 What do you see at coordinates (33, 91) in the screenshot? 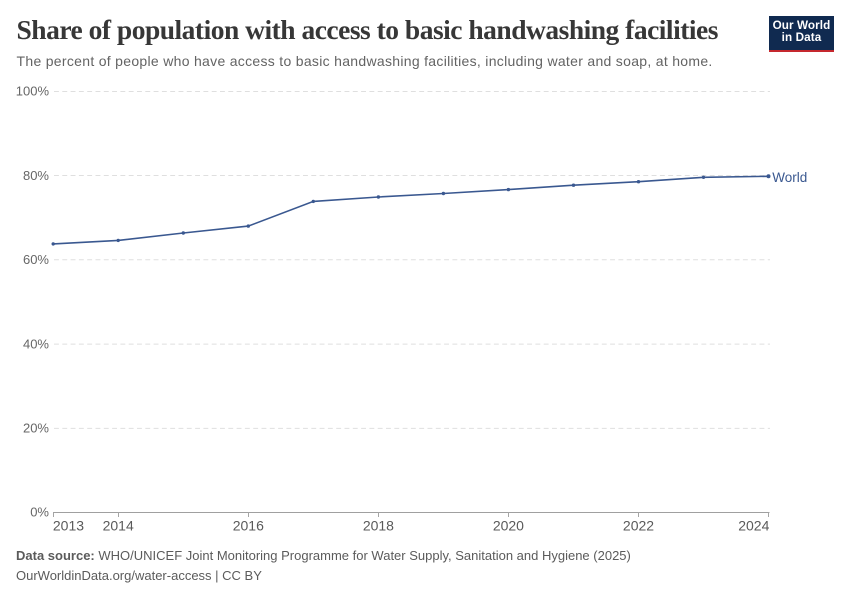
I see `svg-text: 100%` at bounding box center [33, 91].